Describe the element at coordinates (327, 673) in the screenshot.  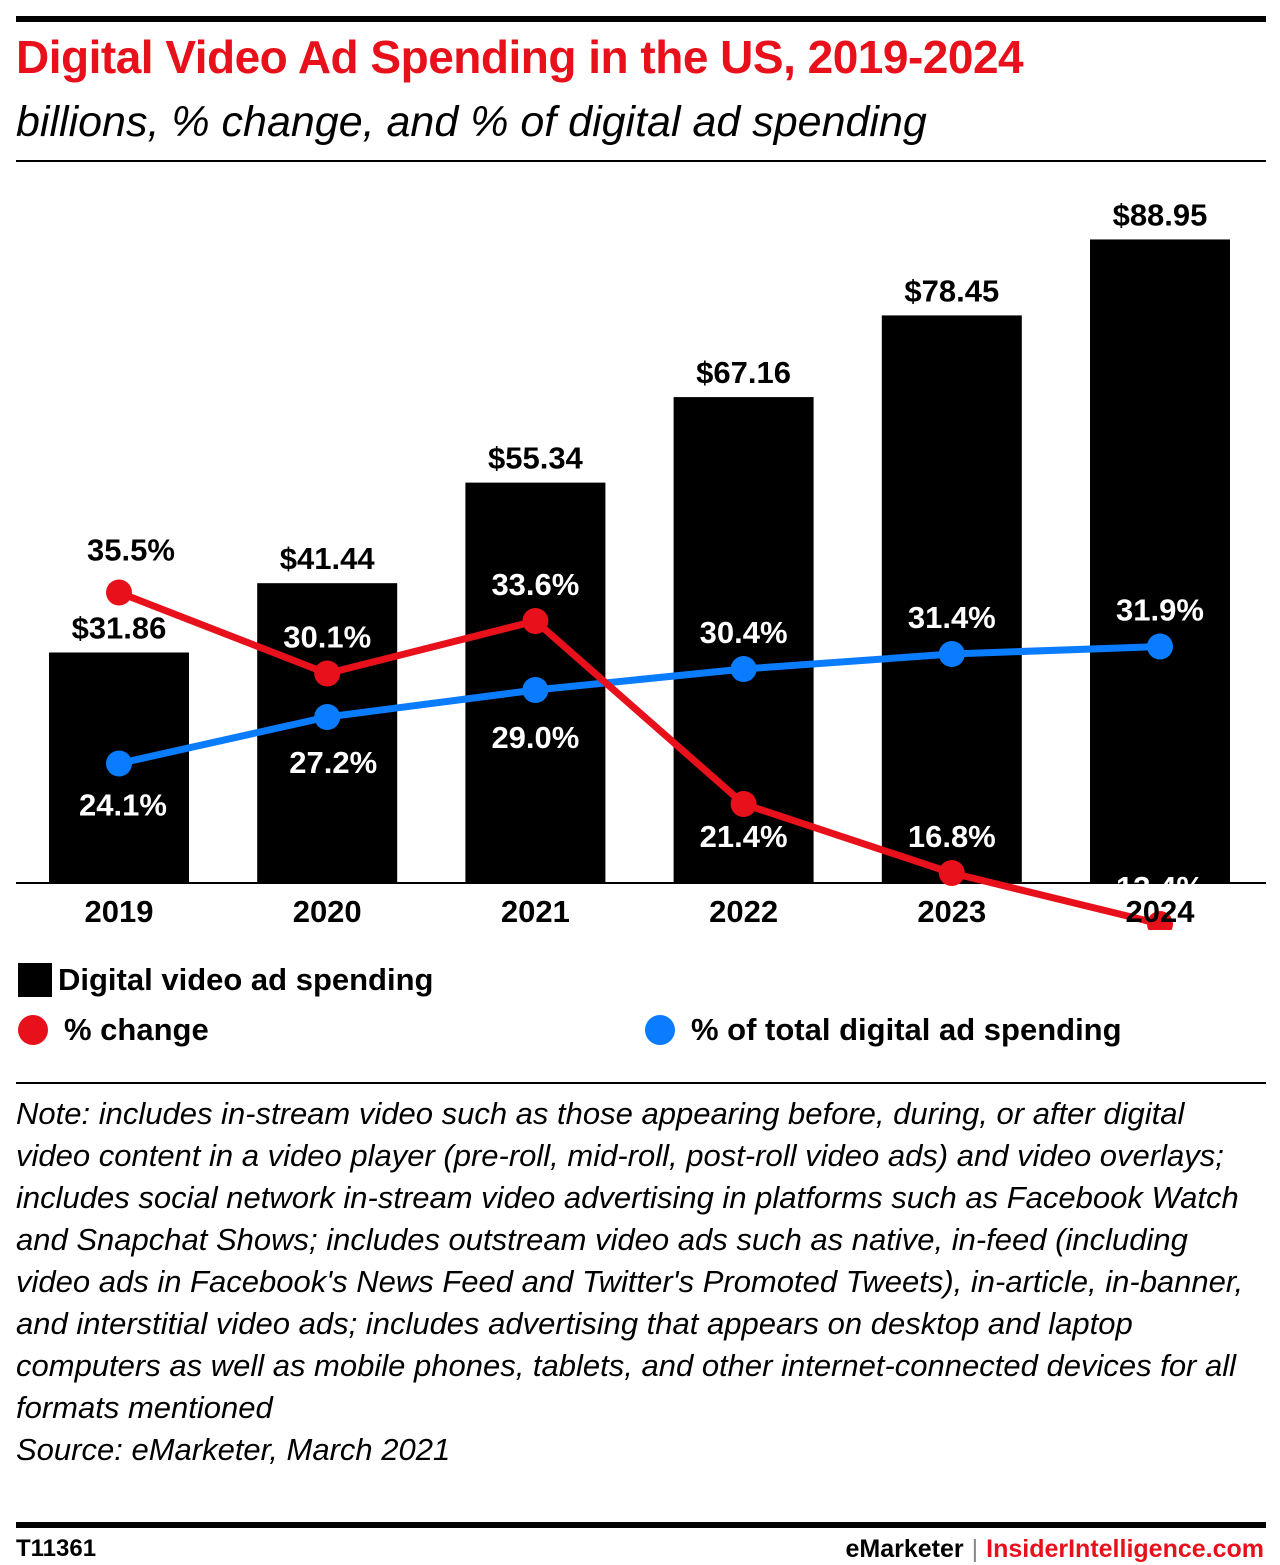
I see `change-point-2020` at that location.